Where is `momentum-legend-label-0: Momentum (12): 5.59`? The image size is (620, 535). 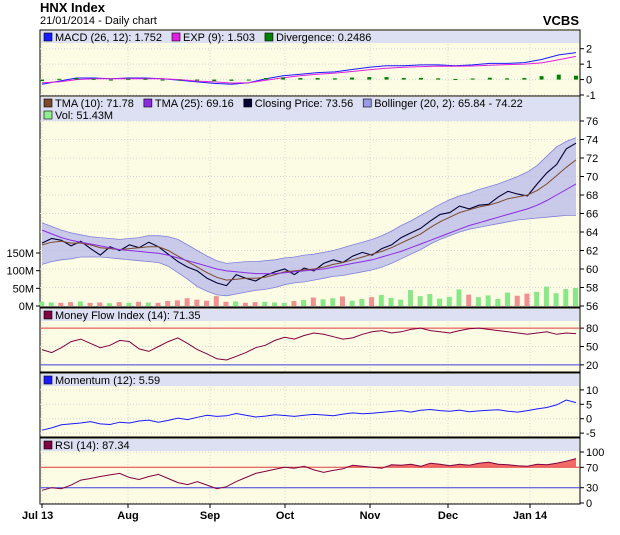 momentum-legend-label-0: Momentum (12): 5.59 is located at coordinates (107, 381).